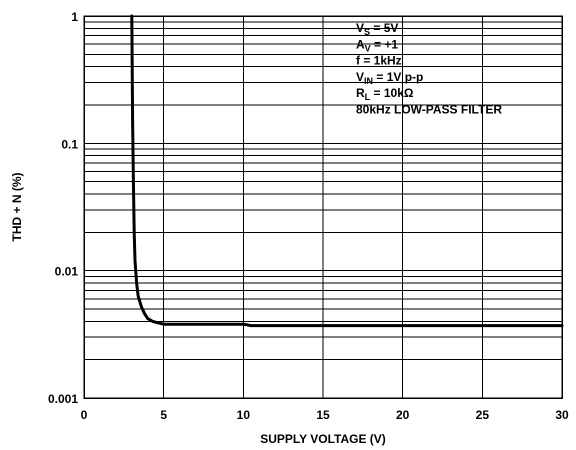 This screenshot has width=576, height=450. What do you see at coordinates (323, 439) in the screenshot?
I see `x-axis-label: SUPPLY VOLTAGE (V)` at bounding box center [323, 439].